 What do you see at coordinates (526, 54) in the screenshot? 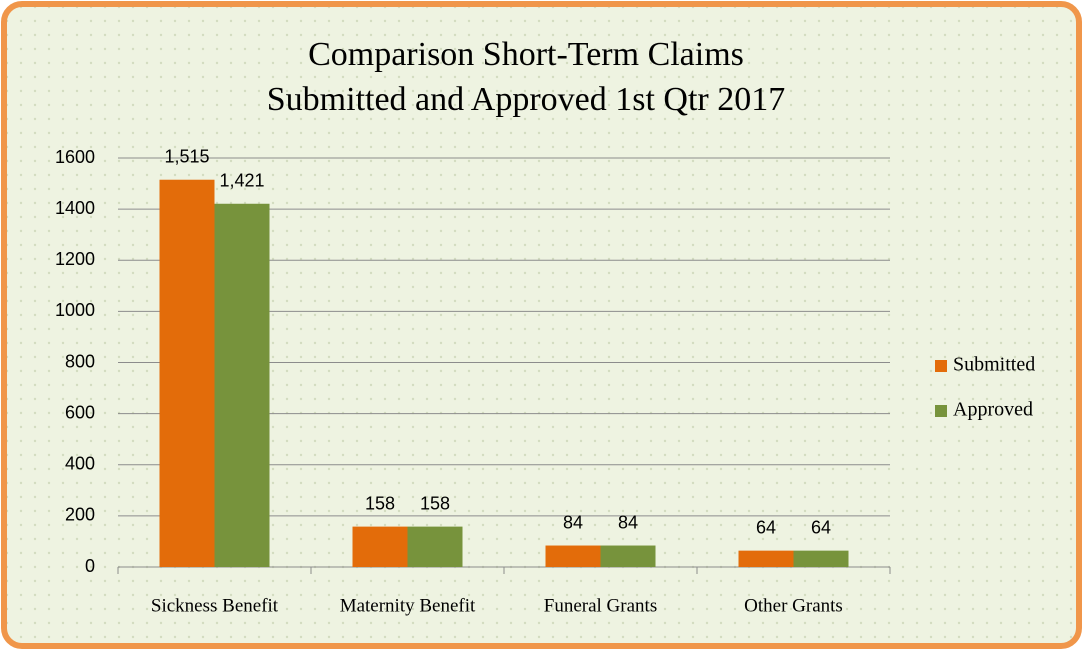
I see `chart-title: Comparison Short-Term Claims` at bounding box center [526, 54].